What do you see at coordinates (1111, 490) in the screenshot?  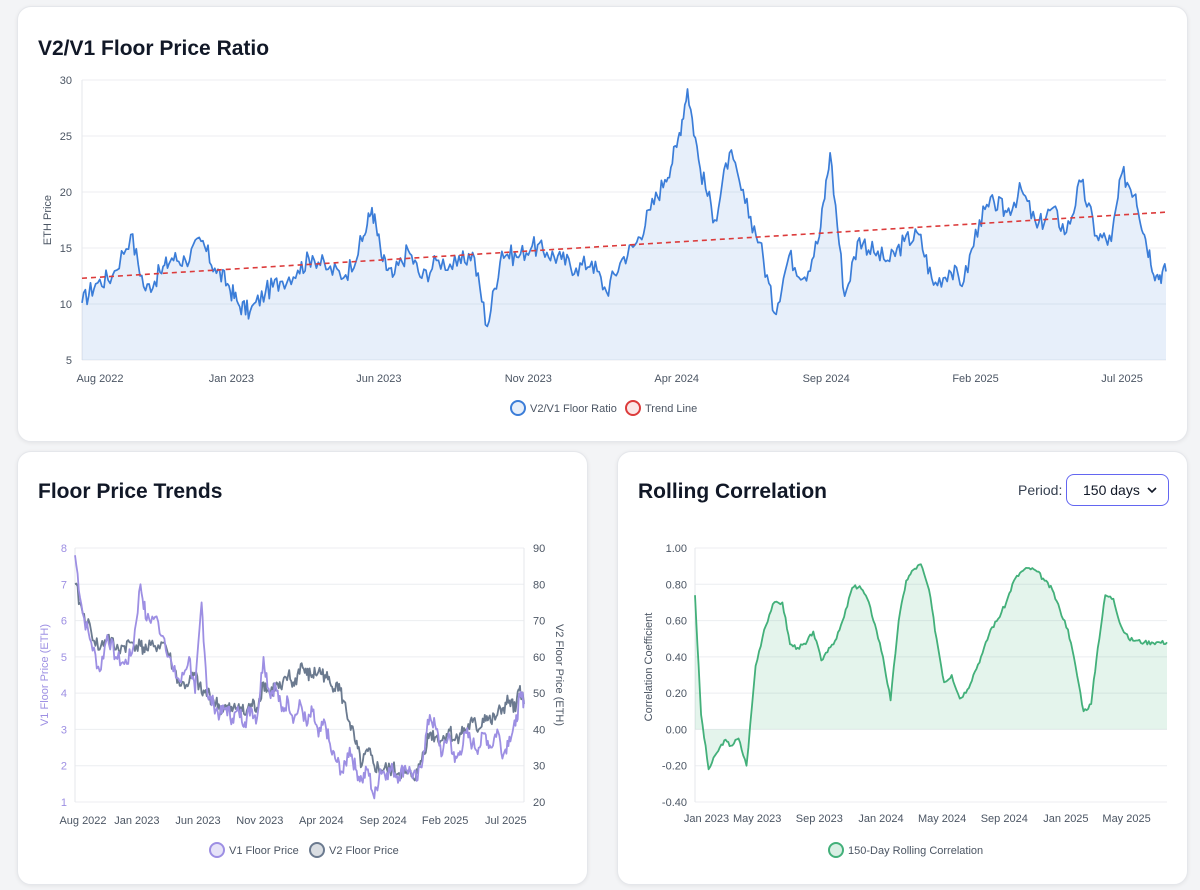 I see `period-select-value: 150 days` at bounding box center [1111, 490].